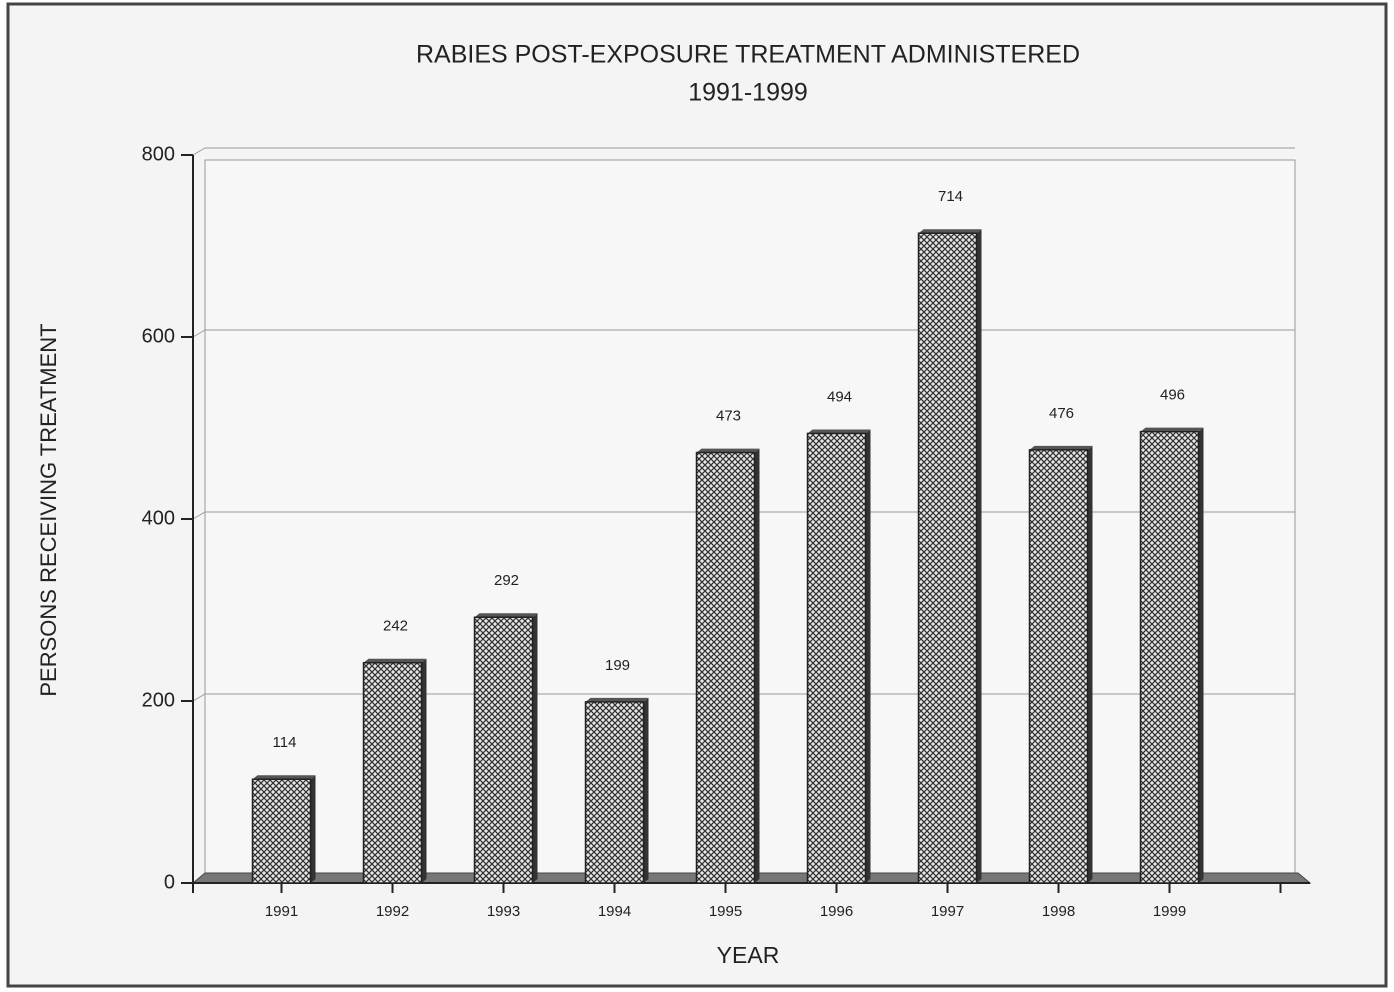 The height and width of the screenshot is (992, 1394). Describe the element at coordinates (158, 336) in the screenshot. I see `y-tick-label: 600` at that location.